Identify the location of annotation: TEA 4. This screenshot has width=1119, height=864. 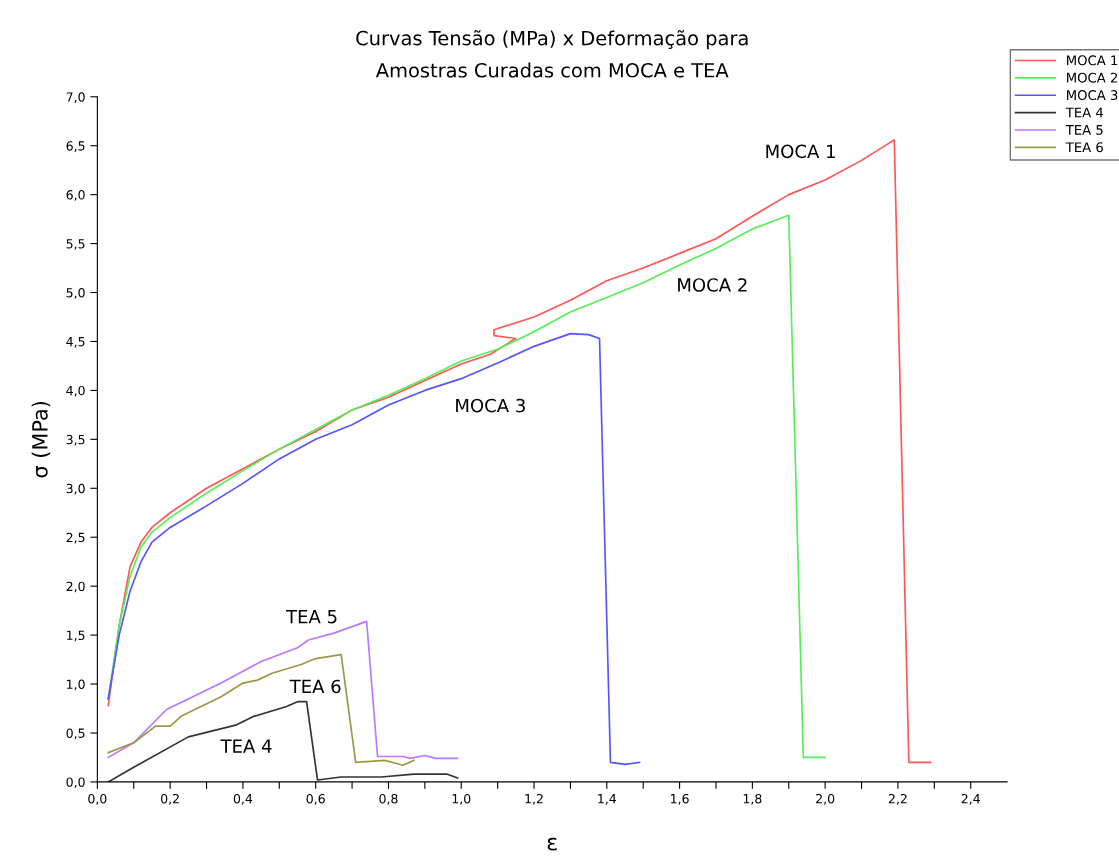
(246, 746).